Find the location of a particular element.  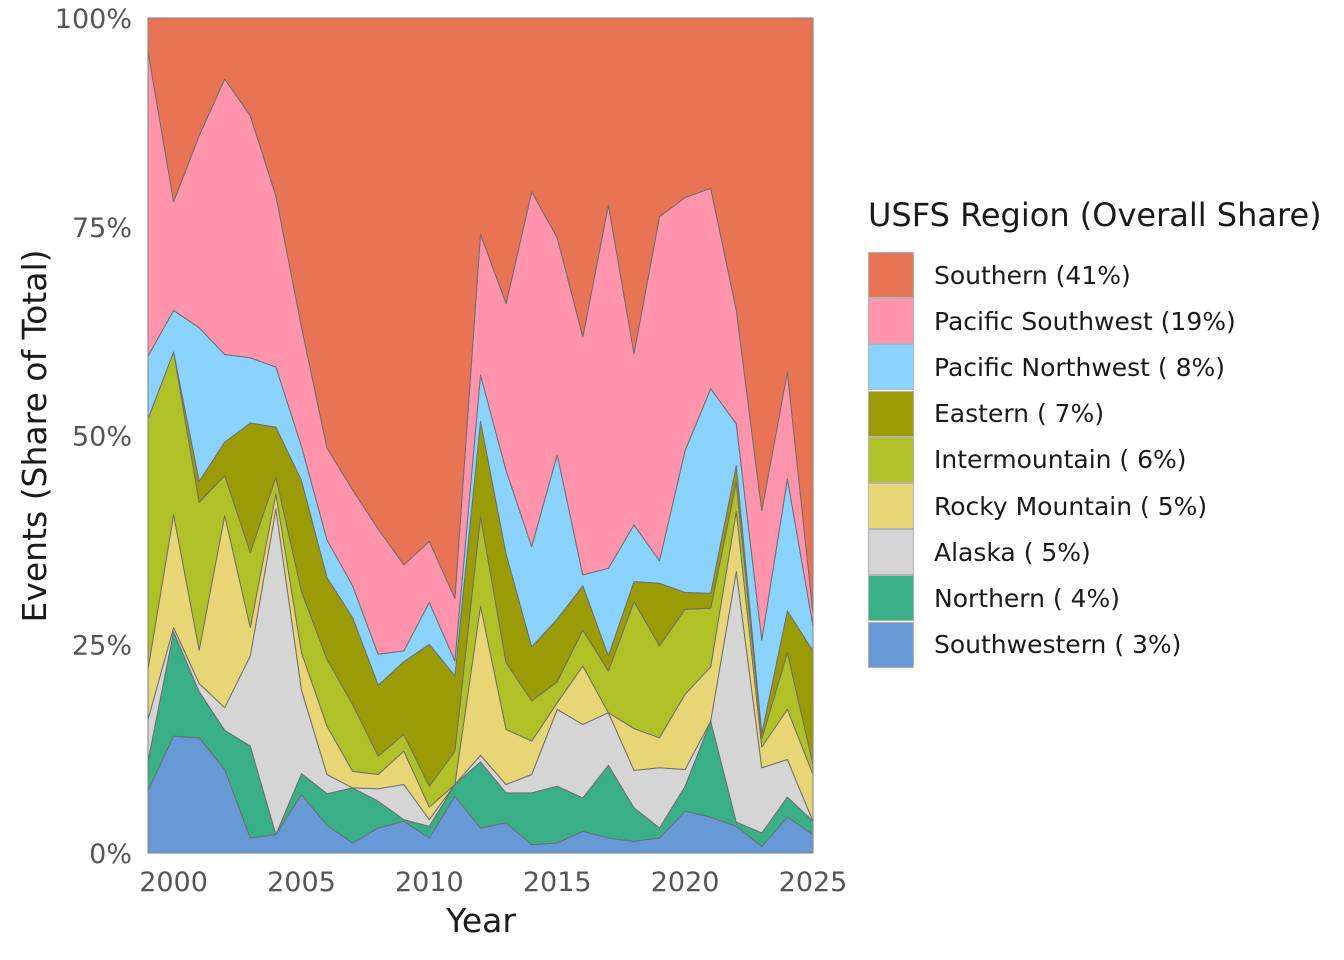

legend-item: Rocky Mountain ( 5%) is located at coordinates (1095, 506).